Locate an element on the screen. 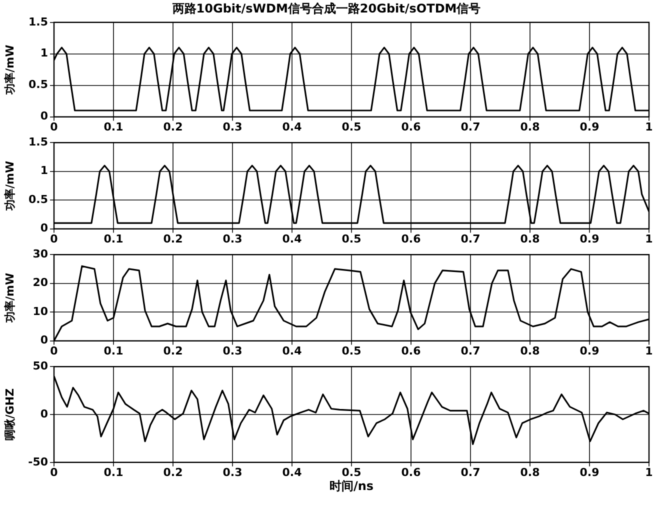 The image size is (663, 521). x-axis-title: 时间/ns is located at coordinates (351, 485).